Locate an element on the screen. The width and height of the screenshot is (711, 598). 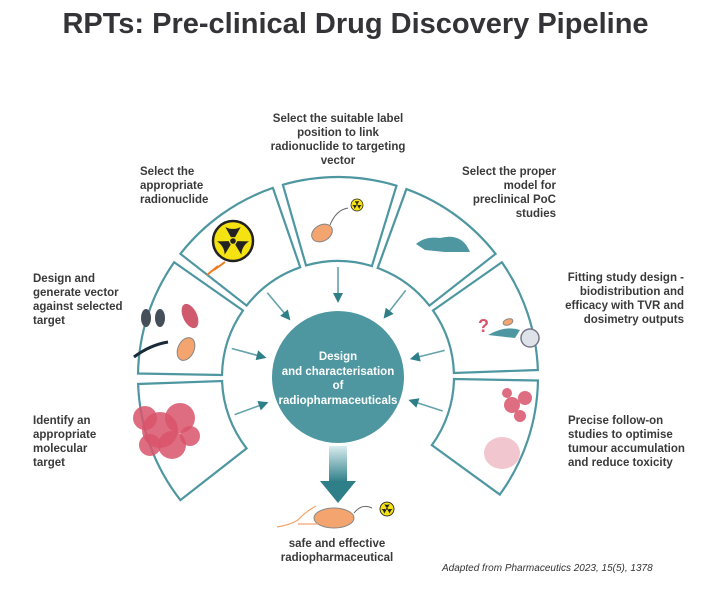
output-label: safe and effective radiopharmaceutical is located at coordinates (337, 551).